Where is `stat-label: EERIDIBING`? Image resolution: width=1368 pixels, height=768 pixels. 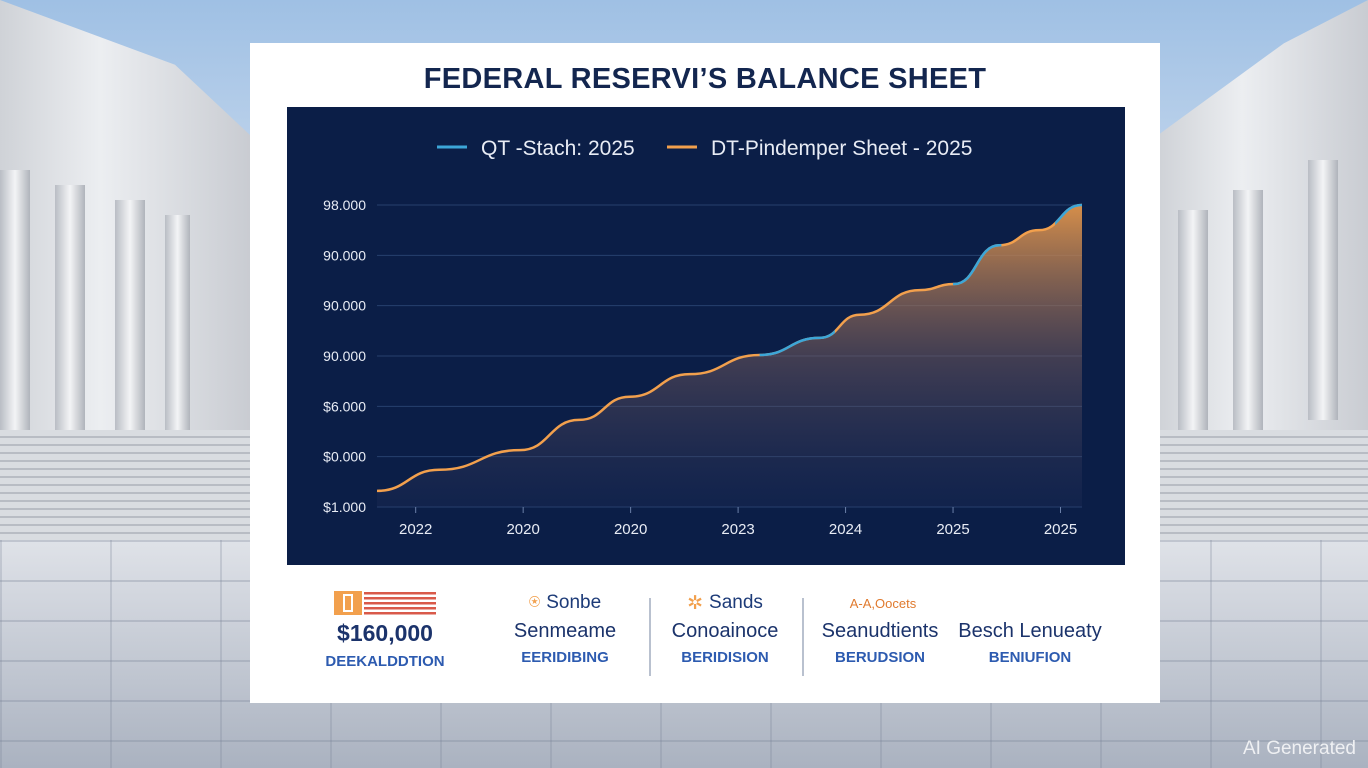
stat-label: EERIDIBING is located at coordinates (565, 657).